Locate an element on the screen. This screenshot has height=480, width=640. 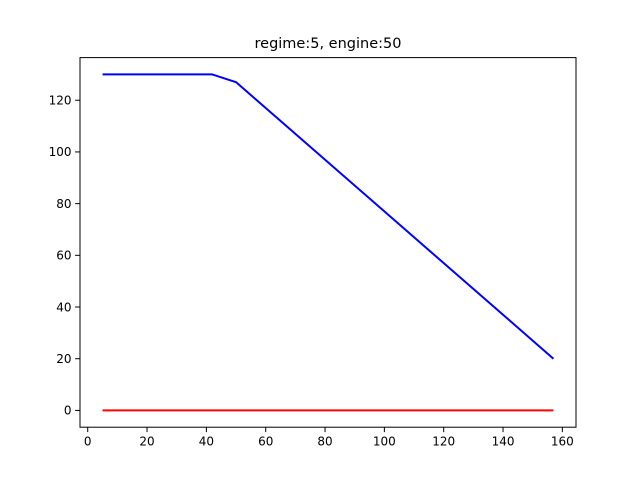
y-tick-label: 0 is located at coordinates (68, 411).